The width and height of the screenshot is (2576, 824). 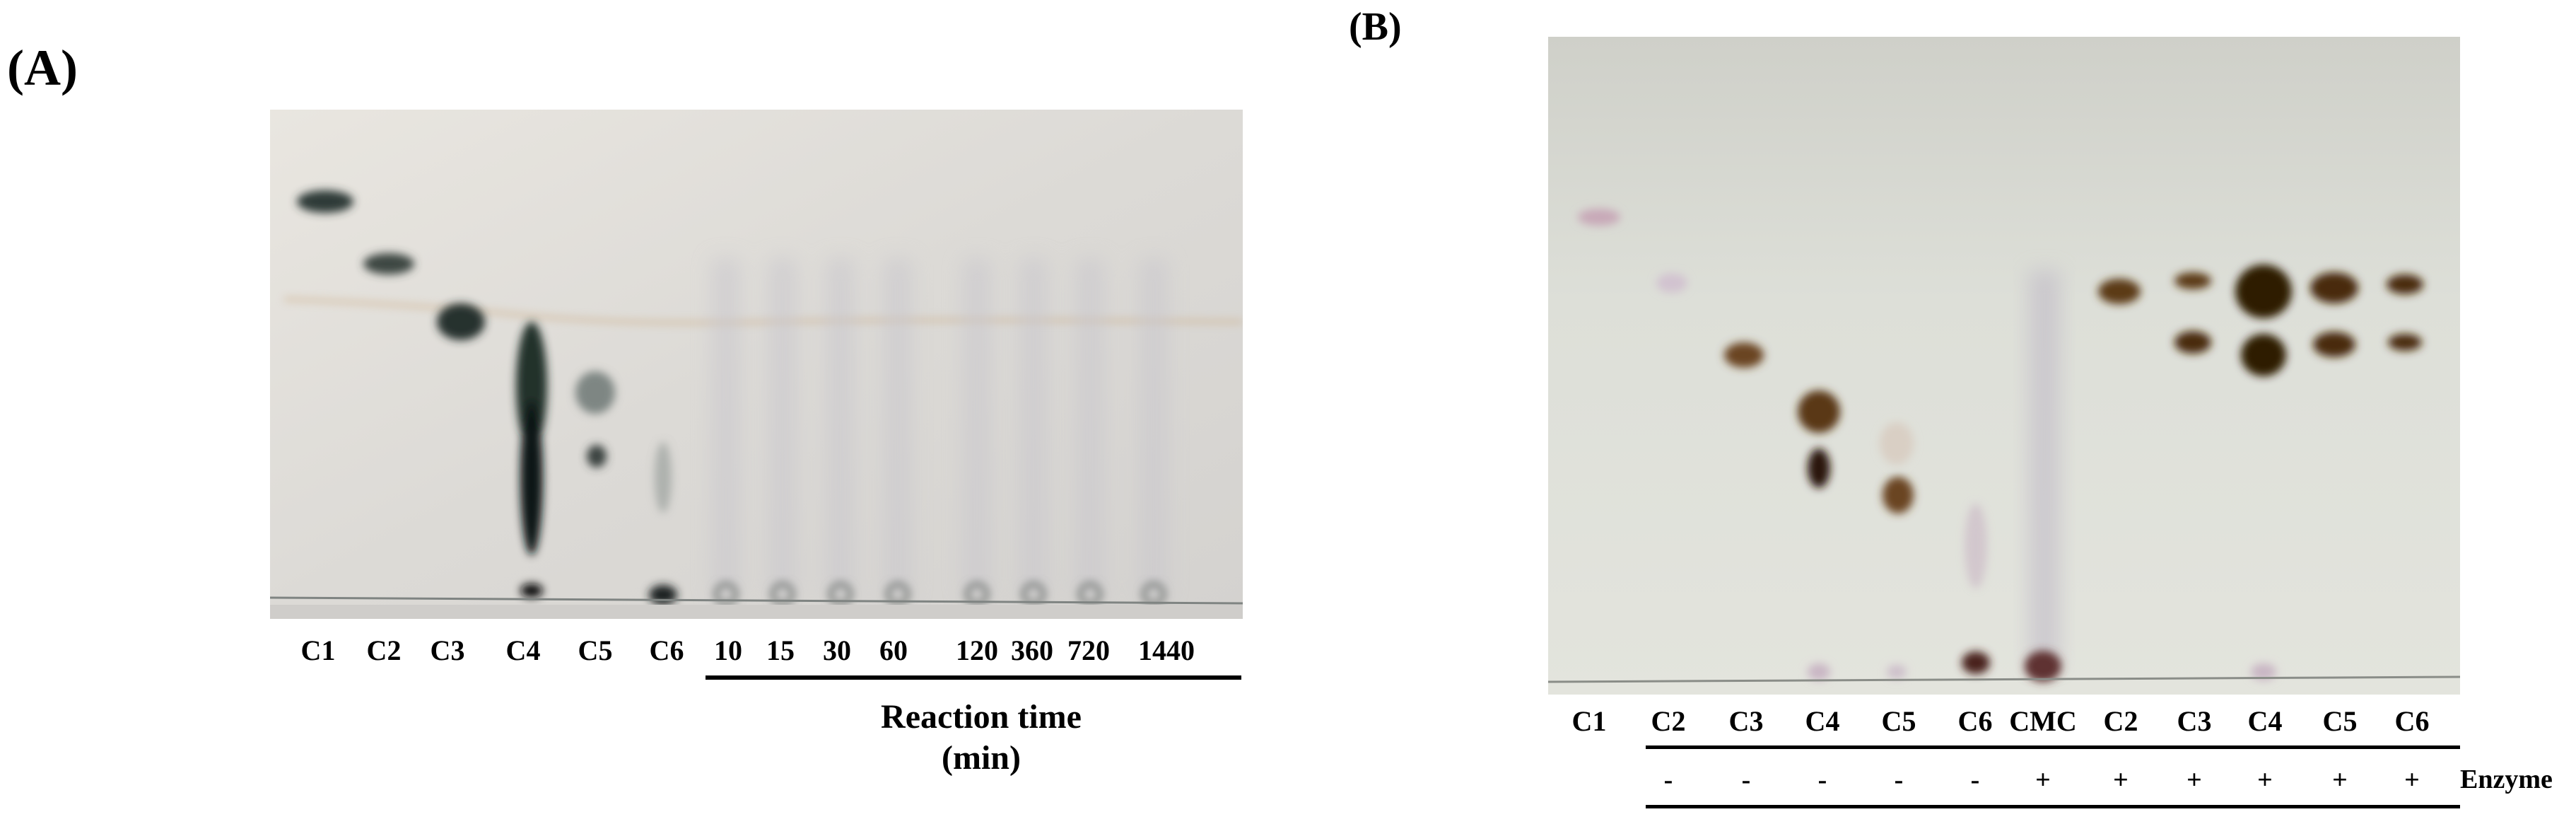 I want to click on panel-a-label: (A), so click(x=43, y=68).